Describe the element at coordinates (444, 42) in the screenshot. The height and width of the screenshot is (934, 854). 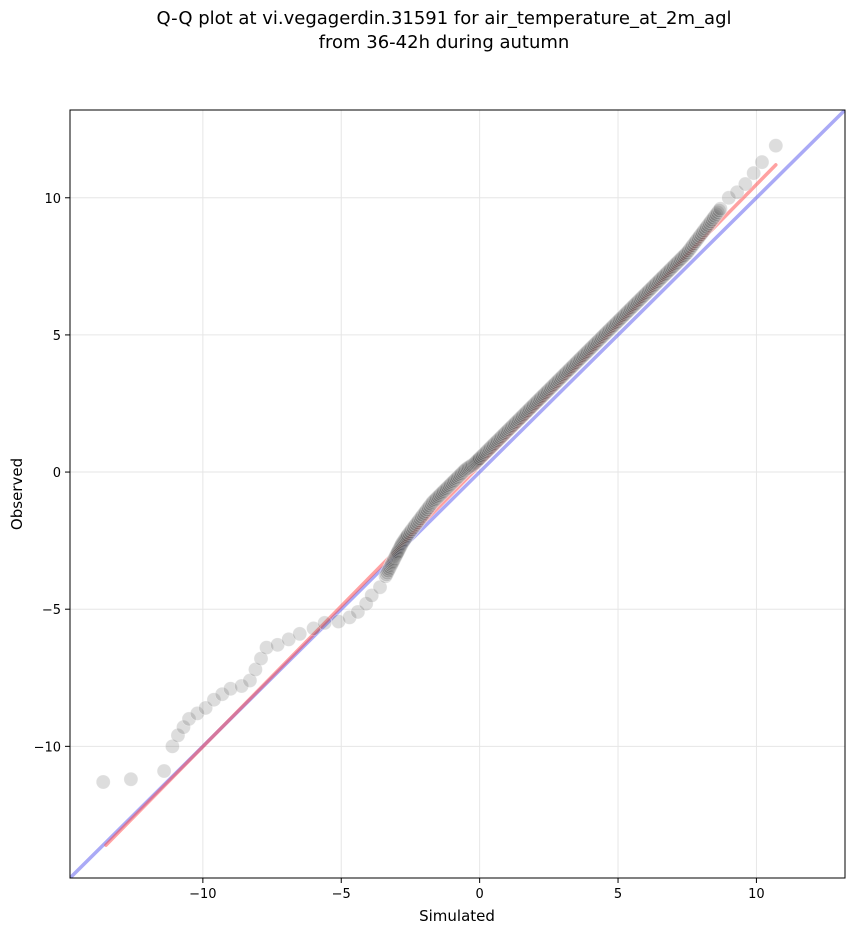
I see `chart-title-line2: from 36-42h during autumn` at that location.